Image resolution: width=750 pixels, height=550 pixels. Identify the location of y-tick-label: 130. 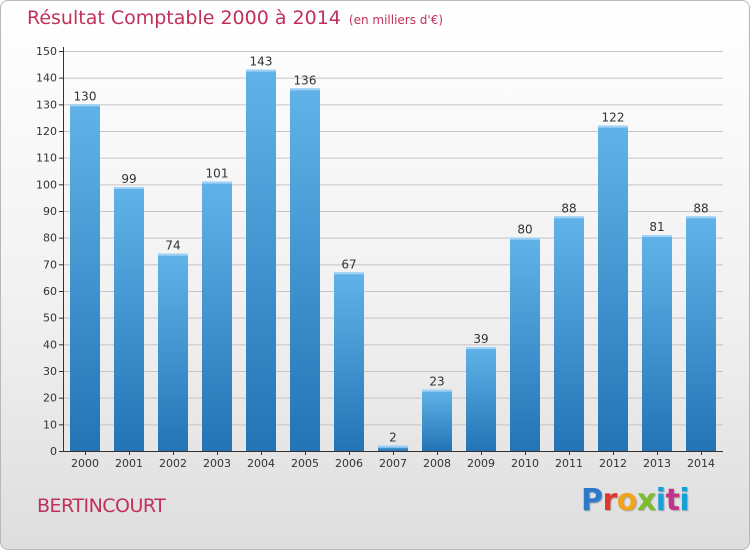
(46, 104).